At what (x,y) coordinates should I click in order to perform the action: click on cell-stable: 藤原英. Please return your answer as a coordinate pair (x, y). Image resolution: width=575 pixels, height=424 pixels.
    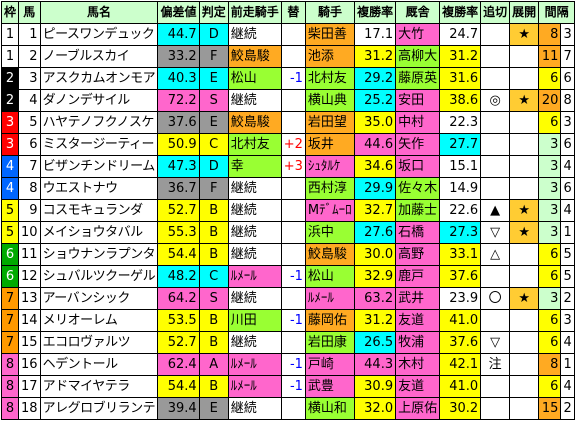
    Looking at the image, I should click on (418, 78).